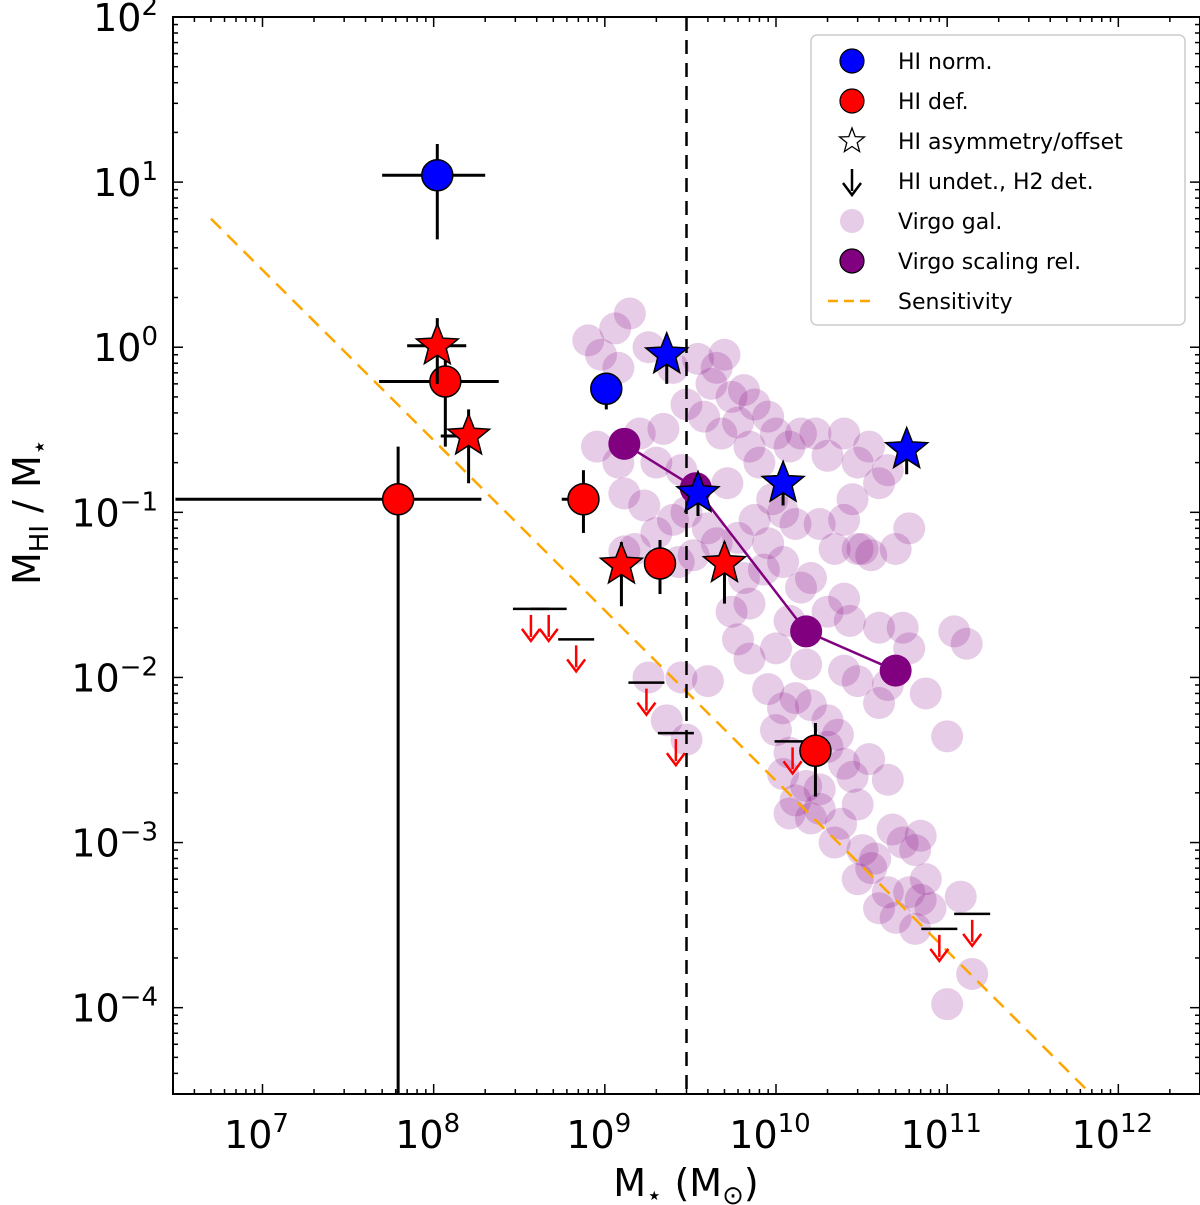 This screenshot has width=1200, height=1205. Describe the element at coordinates (114, 1007) in the screenshot. I see `y-tick-label: 10⁻⁴` at that location.